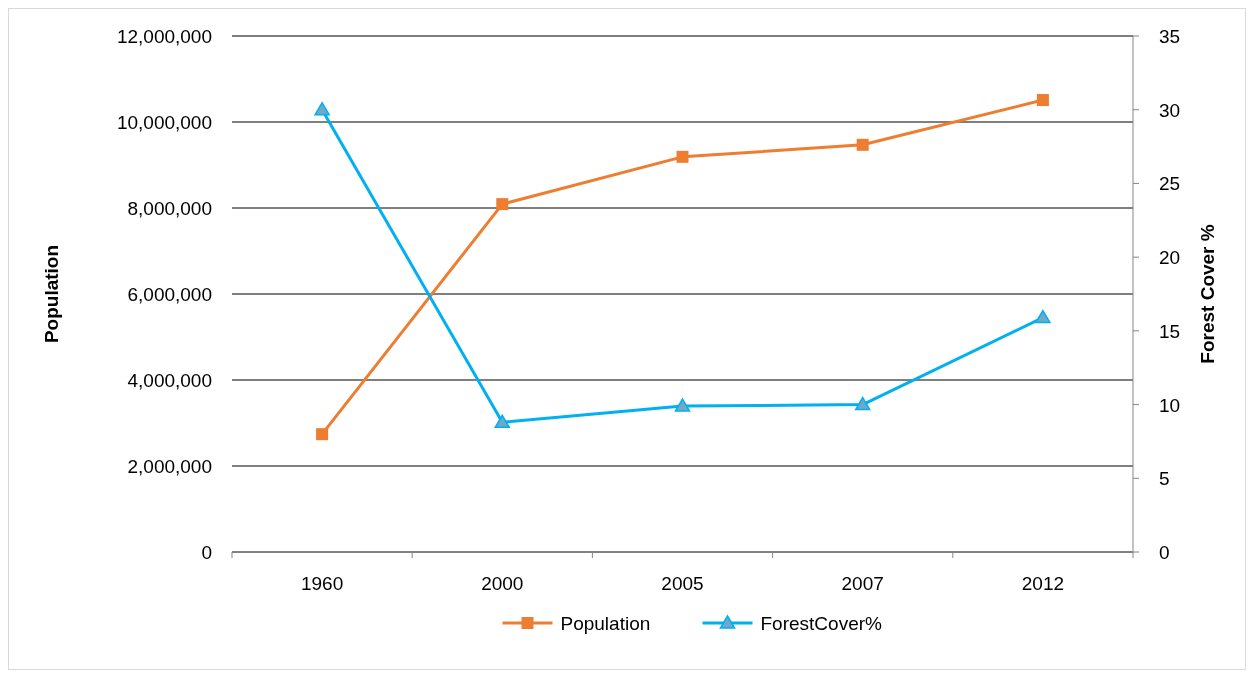  Describe the element at coordinates (821, 623) in the screenshot. I see `legend-label: ForestCover%` at that location.